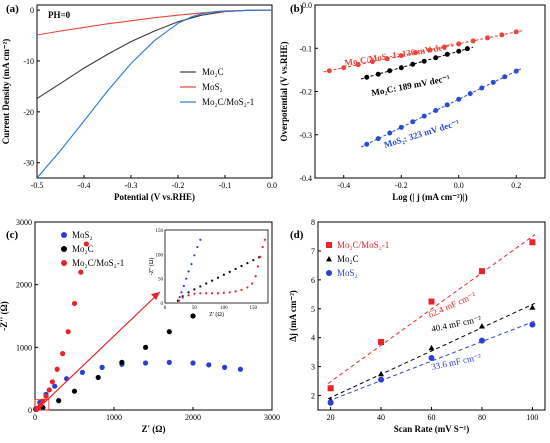 This screenshot has height=443, width=550. What do you see at coordinates (102, 347) in the screenshot?
I see `zoom-arrow` at bounding box center [102, 347].